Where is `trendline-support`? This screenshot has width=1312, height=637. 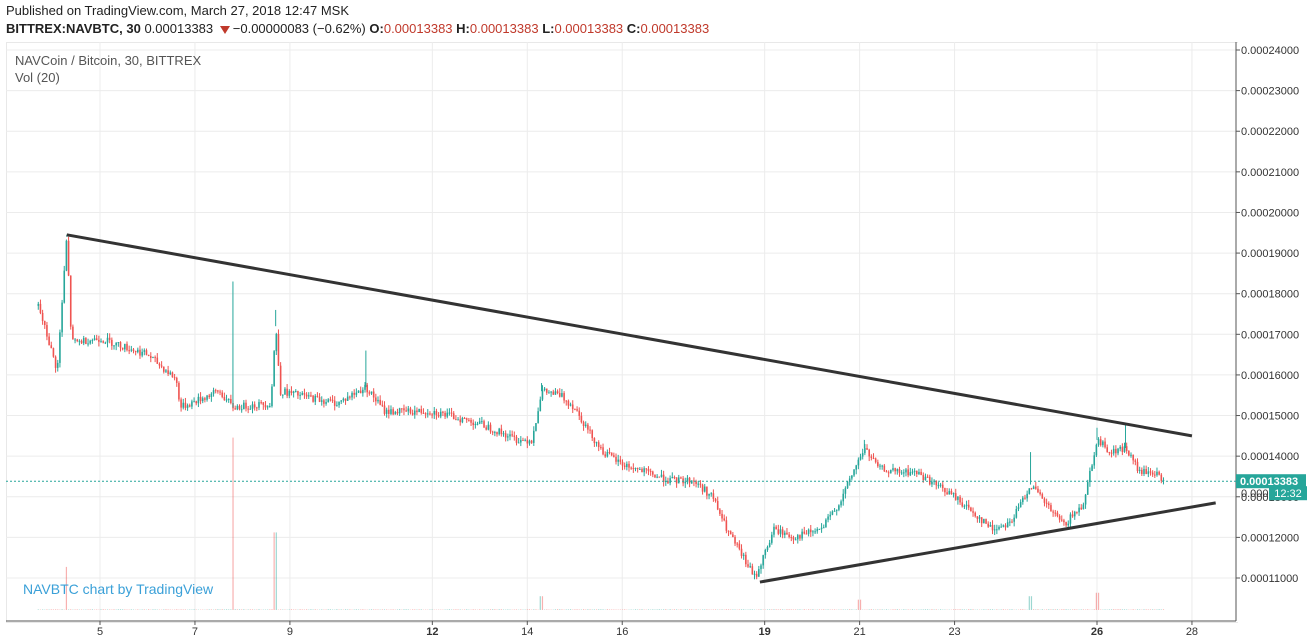 trendline-support is located at coordinates (987, 542).